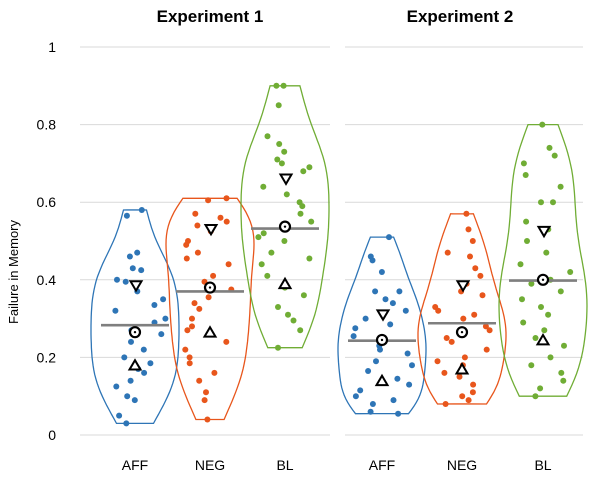 This screenshot has height=480, width=589. What do you see at coordinates (210, 16) in the screenshot?
I see `panel-title-1: Experiment 1` at bounding box center [210, 16].